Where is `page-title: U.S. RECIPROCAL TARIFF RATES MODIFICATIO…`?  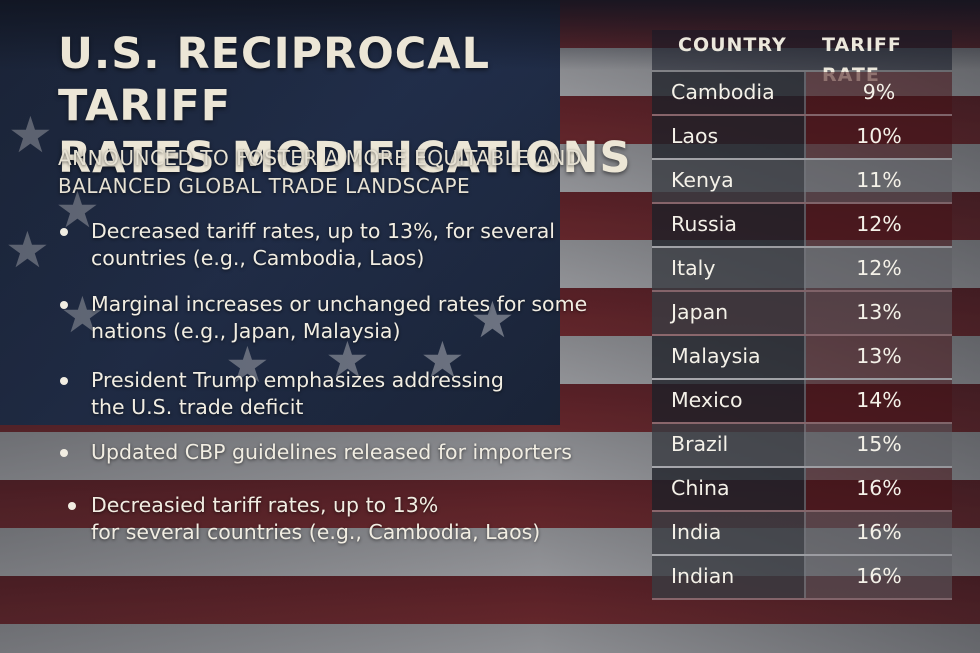
page-title: U.S. RECIPROCAL TARIFF RATES MODIFICATIO… is located at coordinates (348, 106).